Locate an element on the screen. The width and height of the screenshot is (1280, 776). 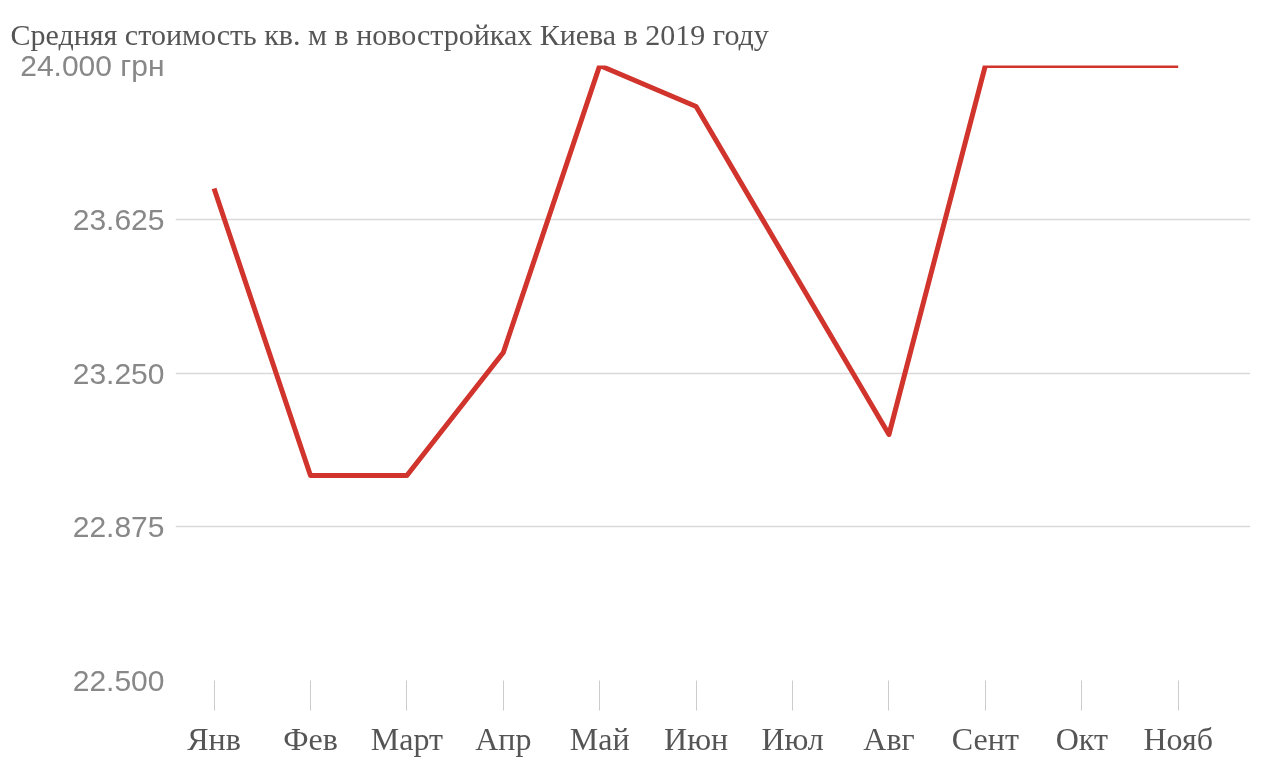
y-tick-label: 22.875 is located at coordinates (118, 527).